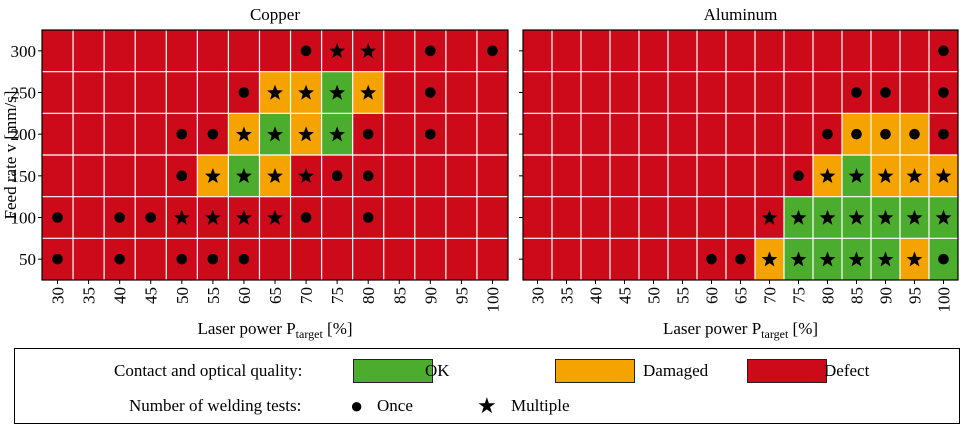  Describe the element at coordinates (712, 295) in the screenshot. I see `x-tick-label: 60` at that location.